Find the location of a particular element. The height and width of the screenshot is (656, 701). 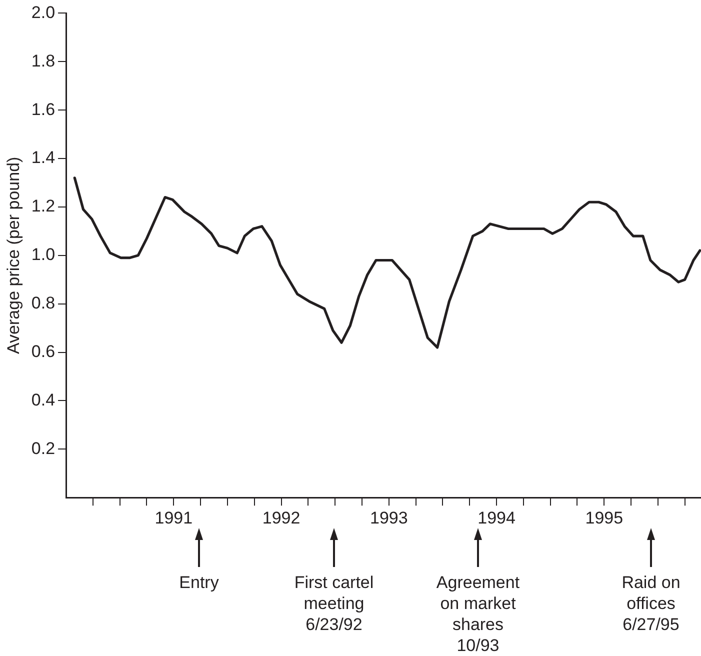

y-tick-label: 1.2 is located at coordinates (43, 206).